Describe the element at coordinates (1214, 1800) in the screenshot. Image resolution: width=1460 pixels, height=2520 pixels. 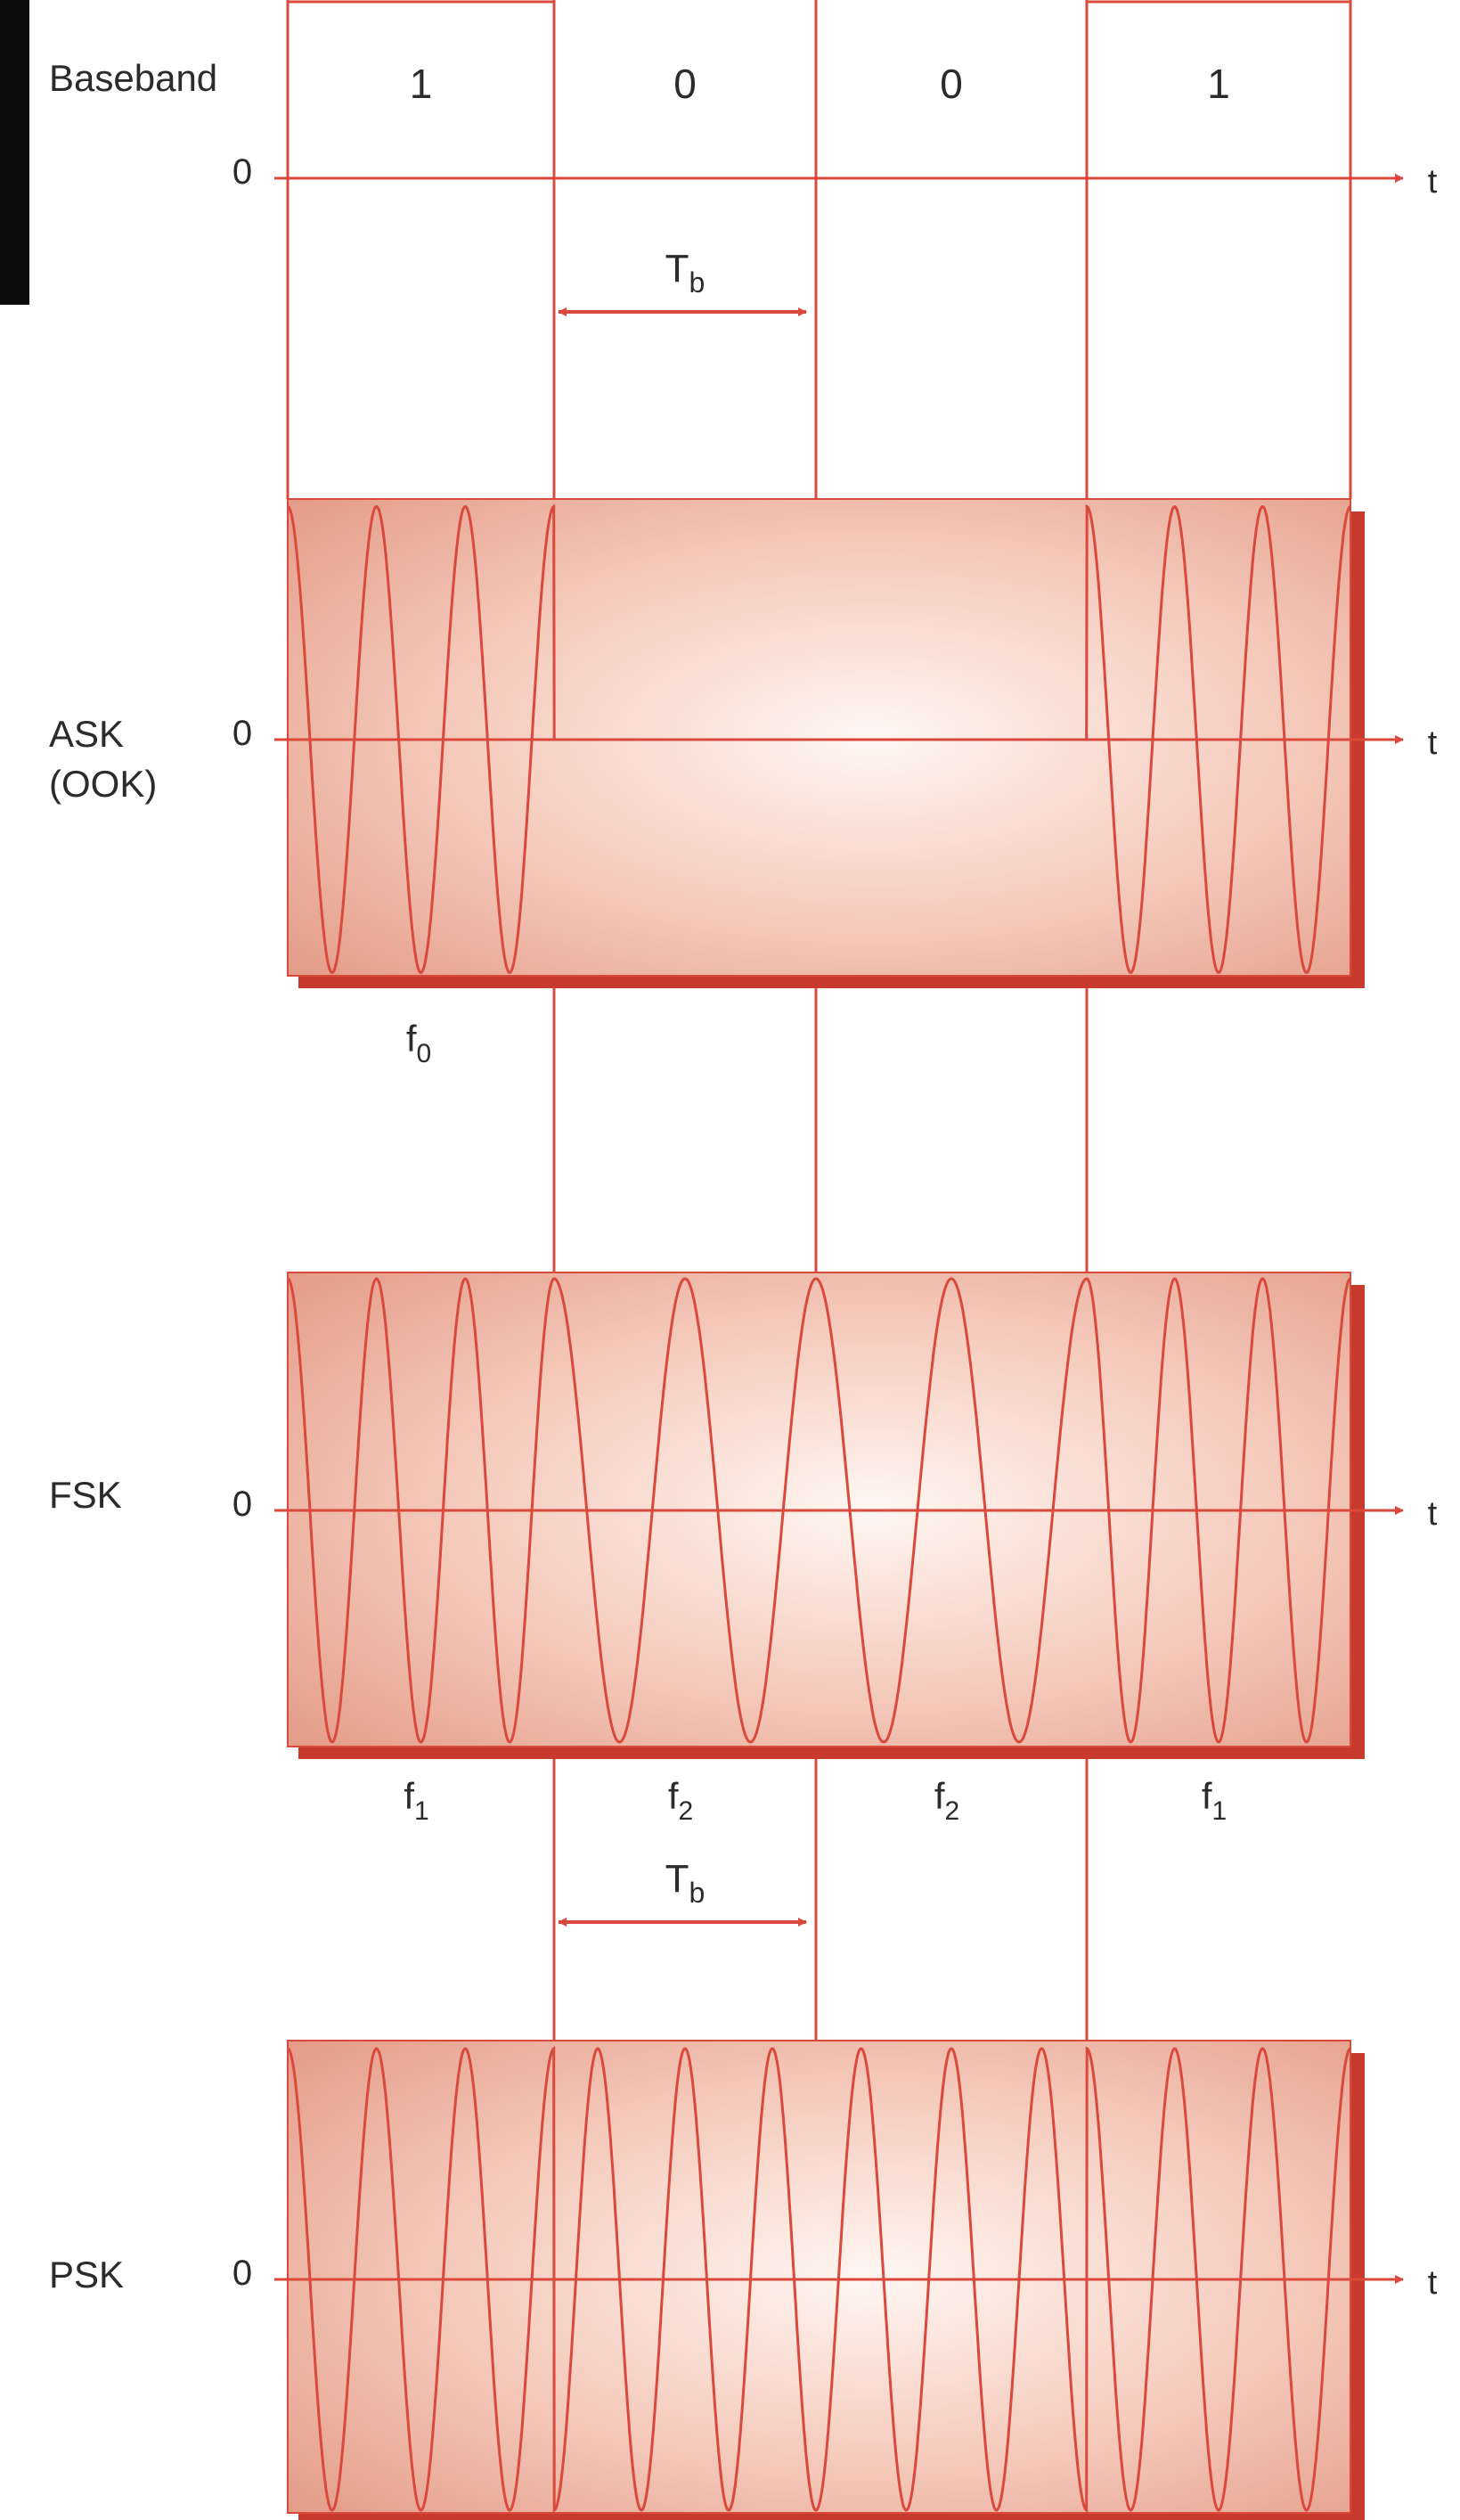
I see `fsk-frequency-label-3: f1` at that location.